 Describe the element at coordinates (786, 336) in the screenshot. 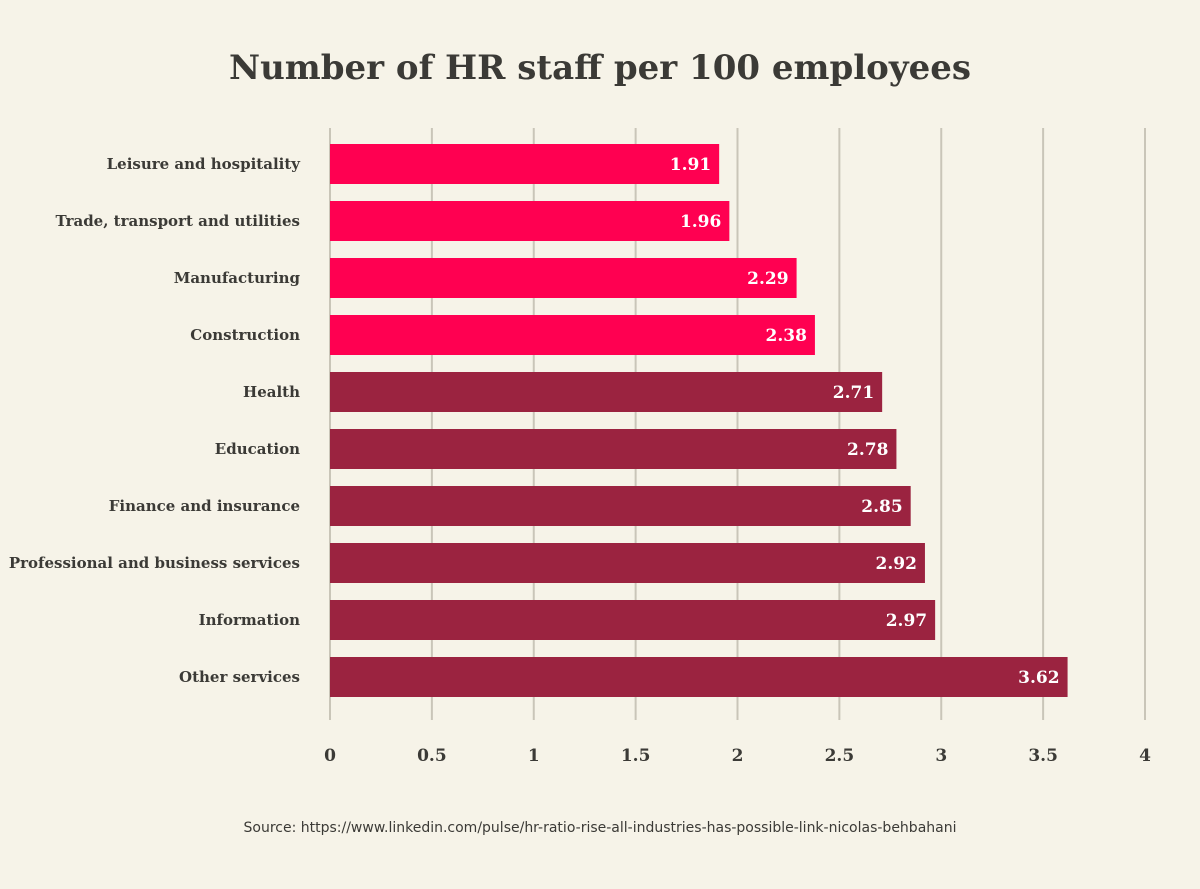

I see `value-label: 2.38` at that location.